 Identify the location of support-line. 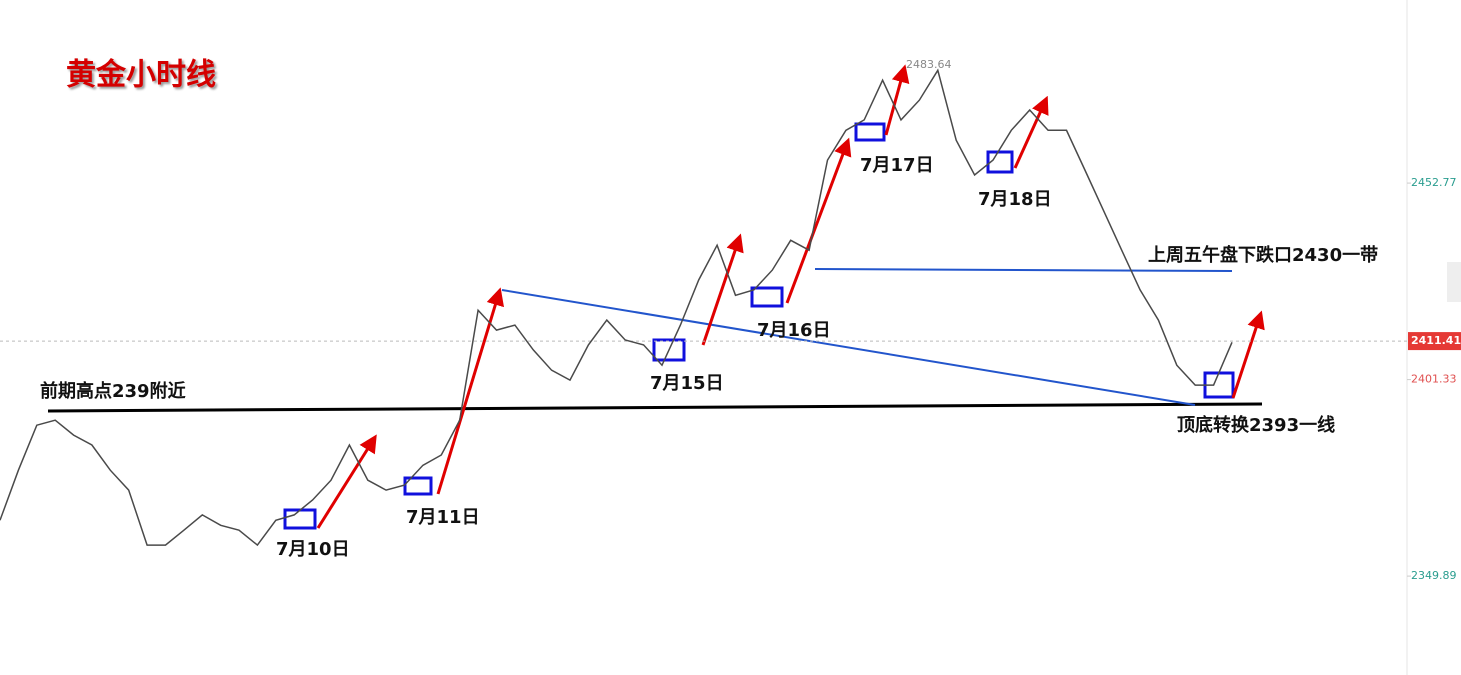
(655, 407).